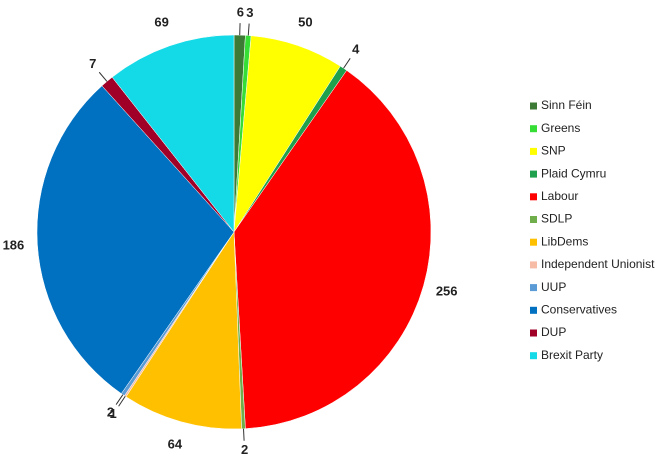 The width and height of the screenshot is (667, 457). What do you see at coordinates (573, 173) in the screenshot?
I see `legend-label: Plaid Cymru` at bounding box center [573, 173].